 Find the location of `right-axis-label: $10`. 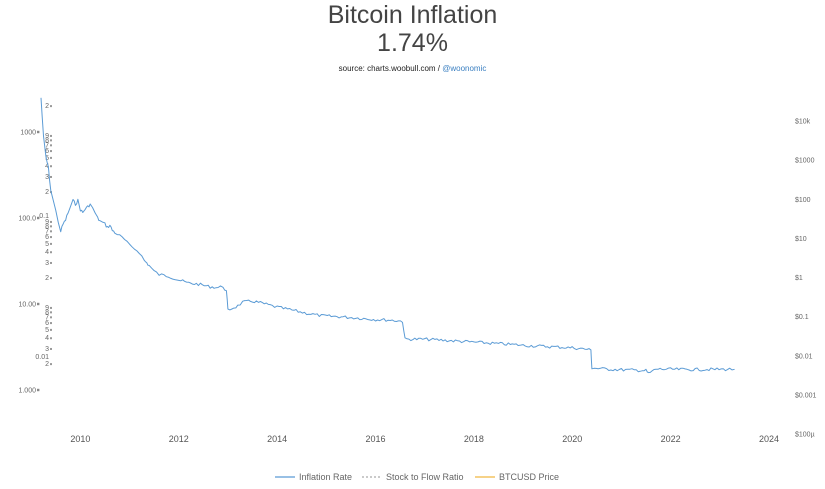

right-axis-label: $10 is located at coordinates (801, 239).